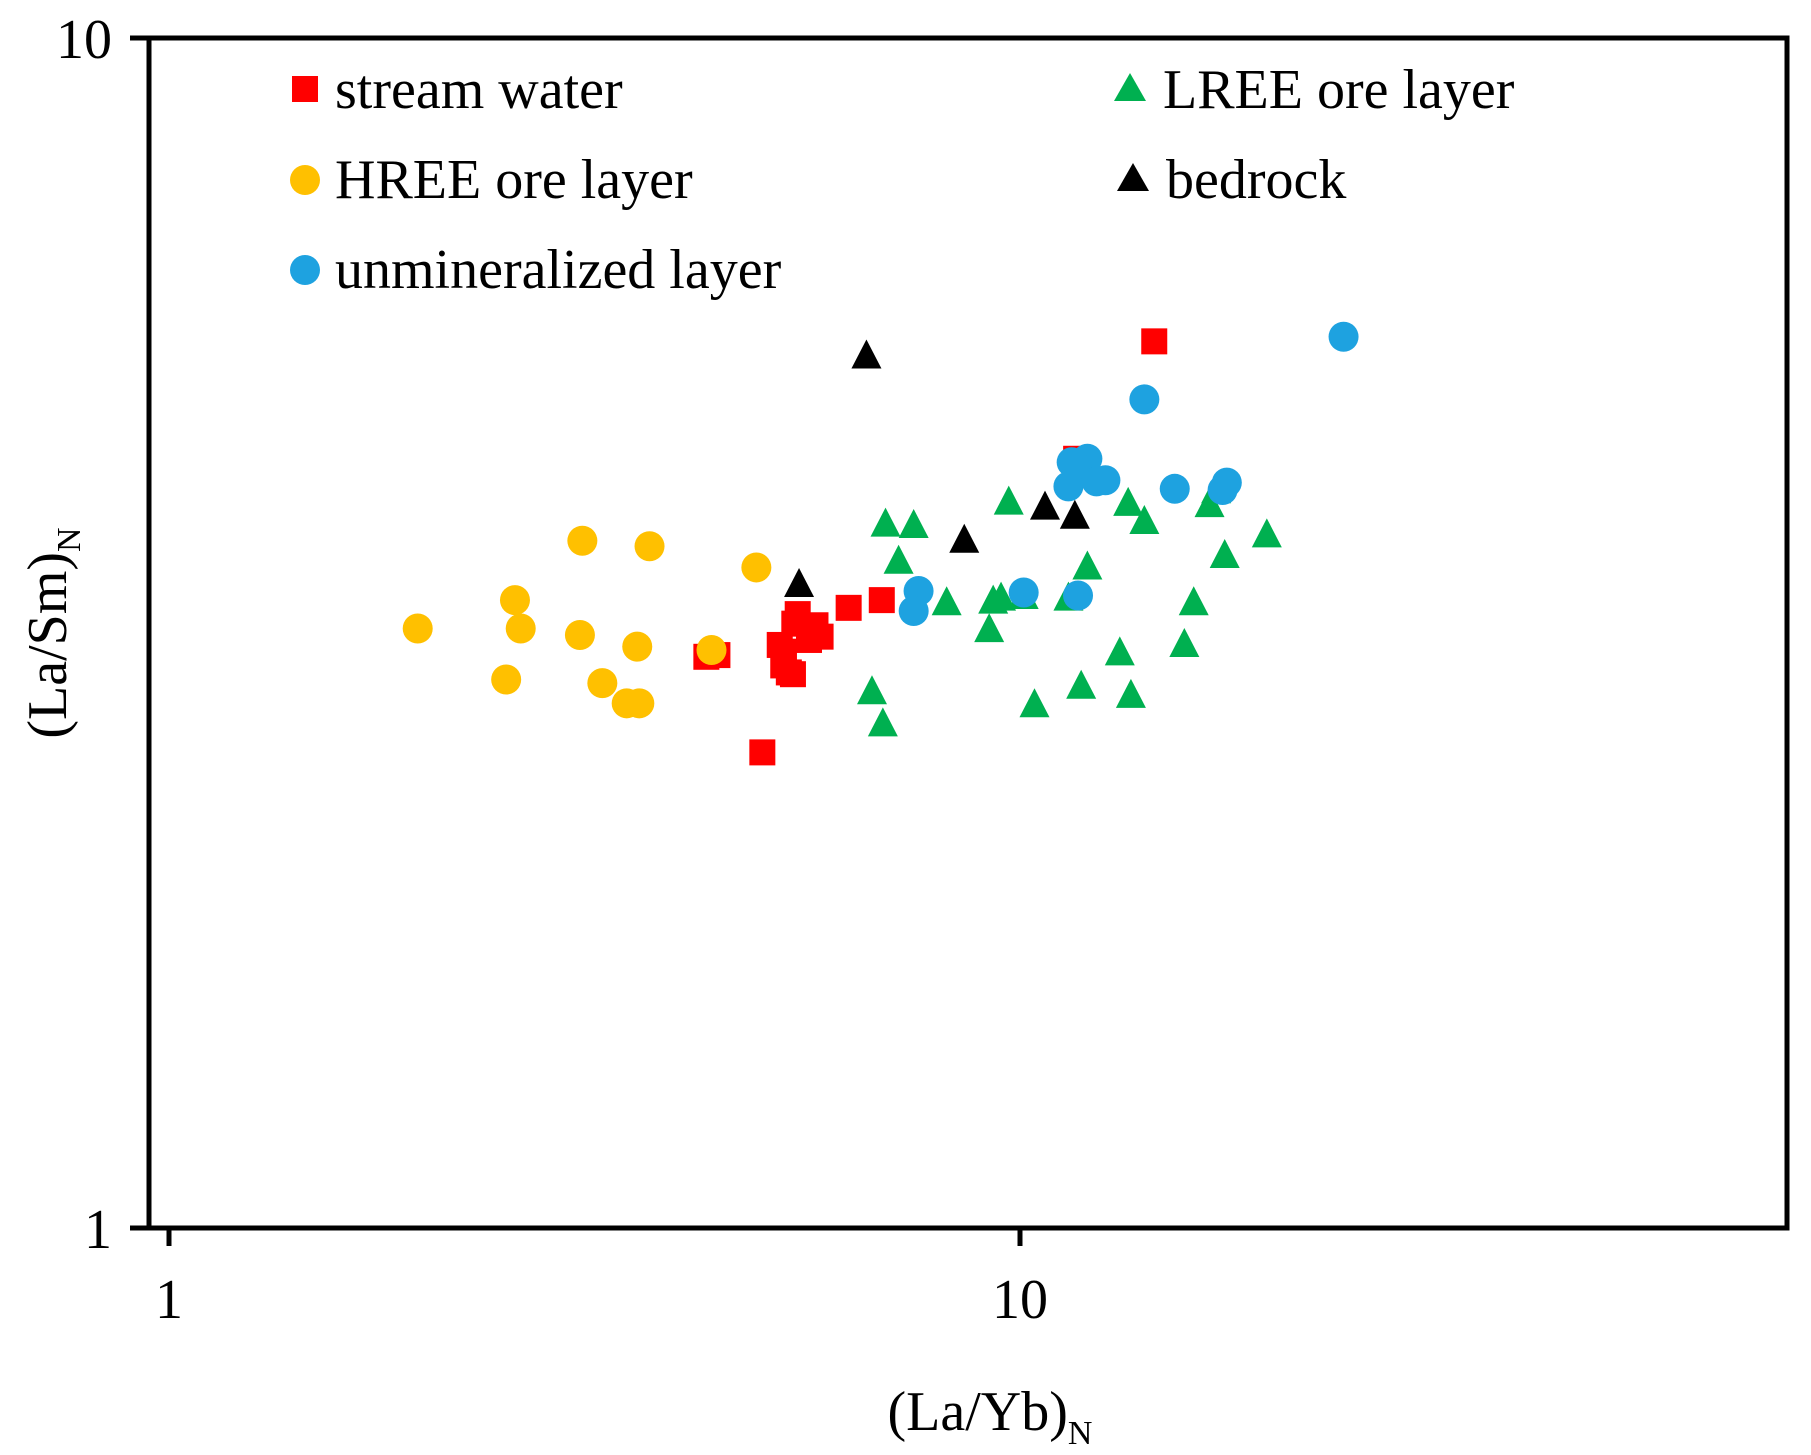 This screenshot has width=1811, height=1455. What do you see at coordinates (514, 180) in the screenshot?
I see `legend-label-hree-ore-layer: HREE ore layer` at bounding box center [514, 180].